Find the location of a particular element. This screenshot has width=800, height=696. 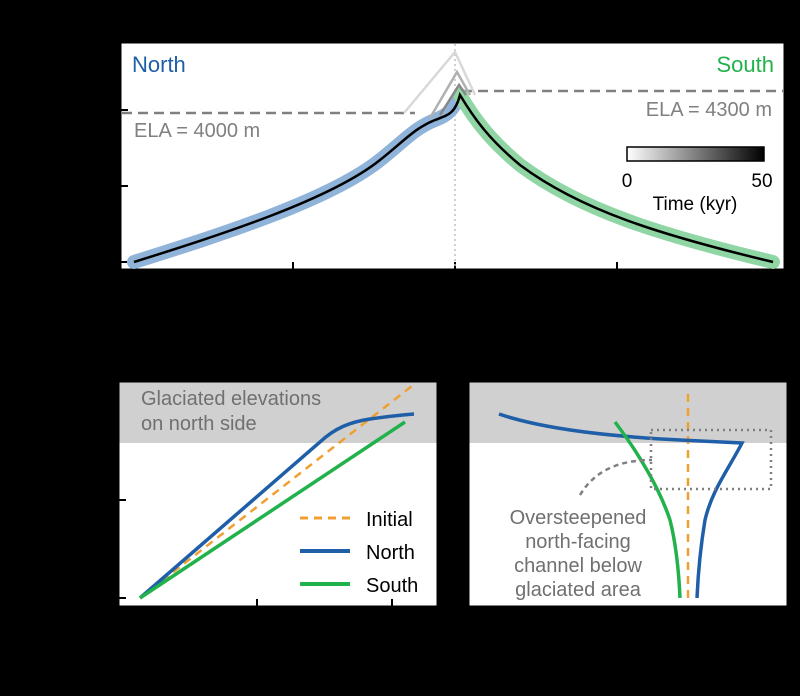

bl-legend: Initial North South is located at coordinates (359, 553).